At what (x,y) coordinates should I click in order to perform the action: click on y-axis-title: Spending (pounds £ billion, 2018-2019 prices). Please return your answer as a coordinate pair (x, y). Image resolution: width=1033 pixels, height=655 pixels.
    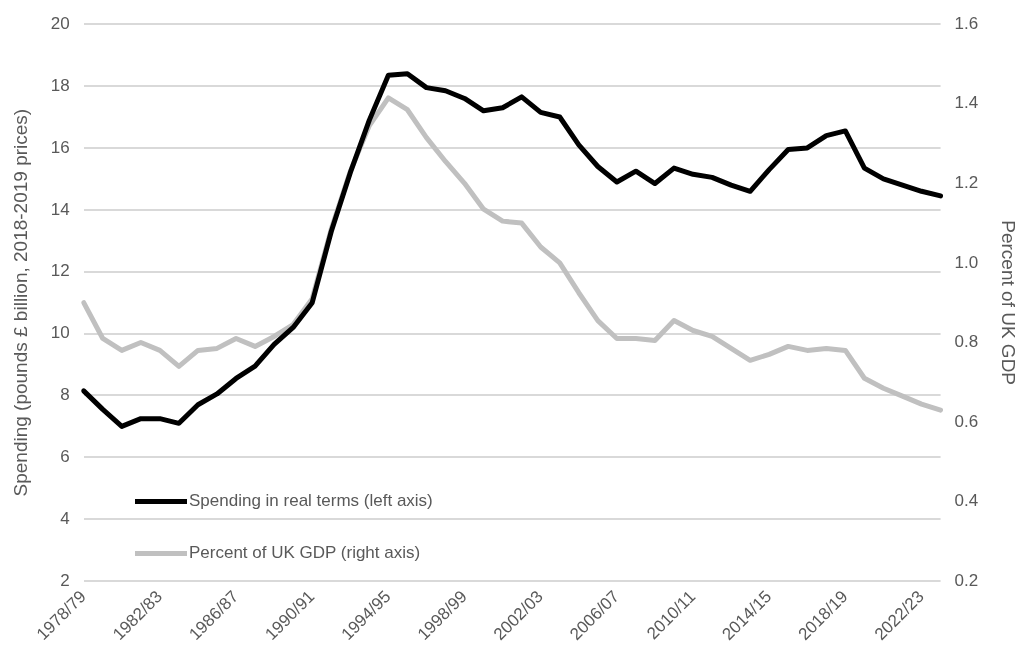
    Looking at the image, I should click on (20, 302).